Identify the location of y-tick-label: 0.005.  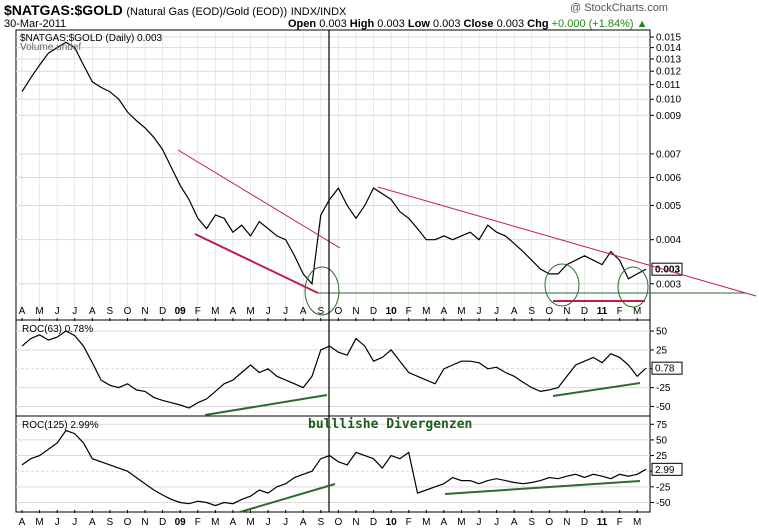
(668, 206).